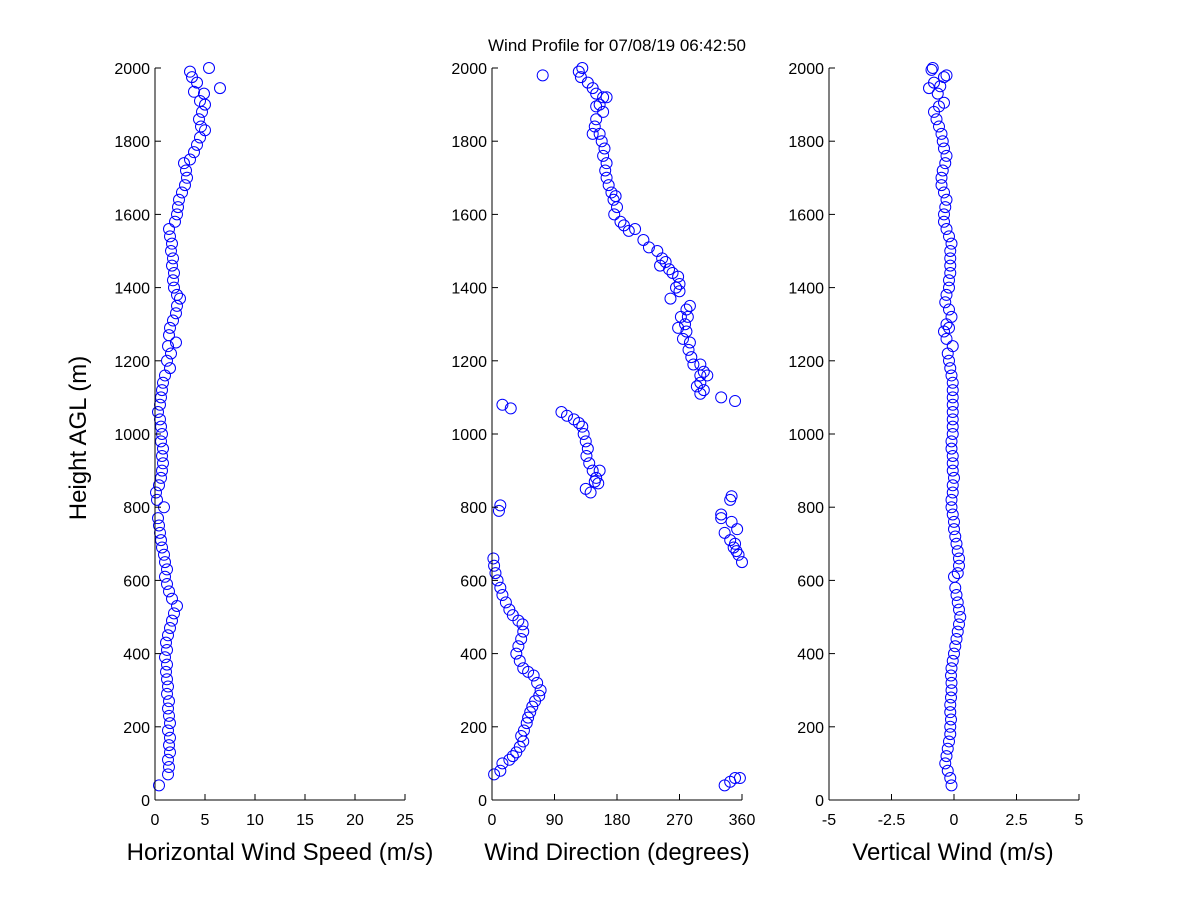  What do you see at coordinates (132, 435) in the screenshot?
I see `speed-y-tick-label: 1000` at bounding box center [132, 435].